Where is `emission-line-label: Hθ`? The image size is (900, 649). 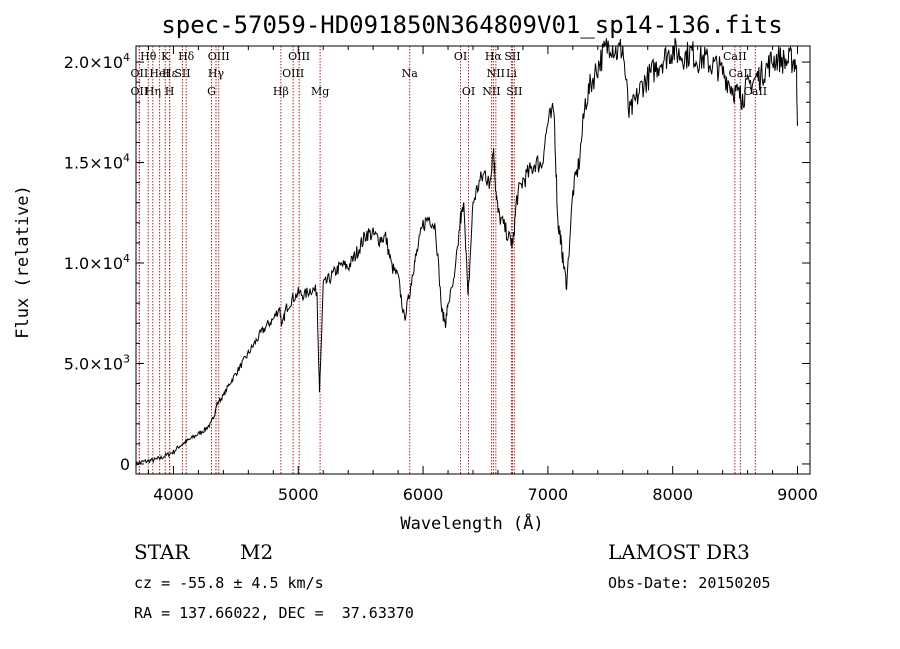 emission-line-label: Hθ is located at coordinates (148, 56).